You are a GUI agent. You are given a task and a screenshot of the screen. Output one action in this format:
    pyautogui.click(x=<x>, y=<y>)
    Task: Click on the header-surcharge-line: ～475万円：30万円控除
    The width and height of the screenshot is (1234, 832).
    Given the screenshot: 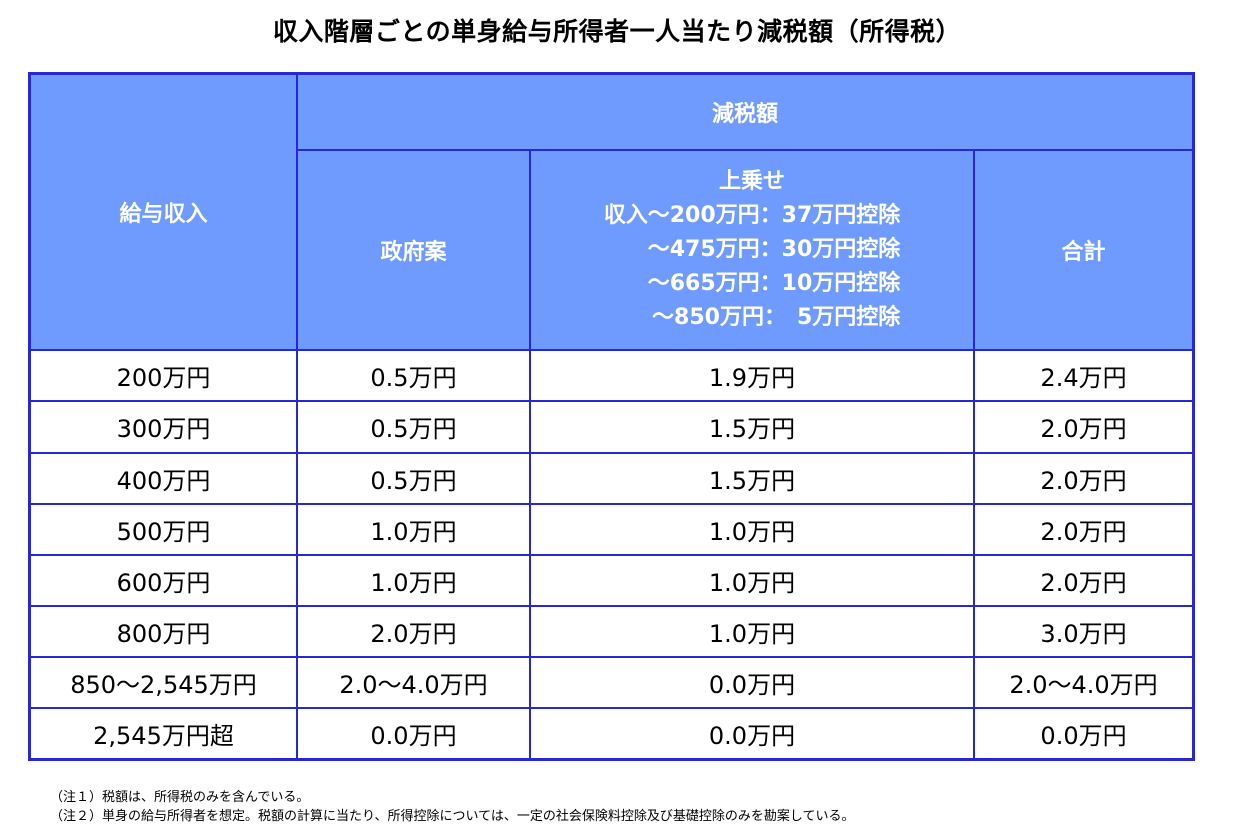 What is the action you would take?
    pyautogui.click(x=774, y=250)
    